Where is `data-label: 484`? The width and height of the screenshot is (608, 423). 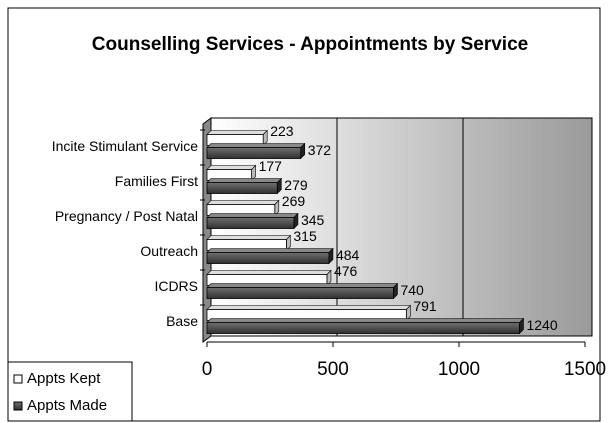
data-label: 484 is located at coordinates (348, 255).